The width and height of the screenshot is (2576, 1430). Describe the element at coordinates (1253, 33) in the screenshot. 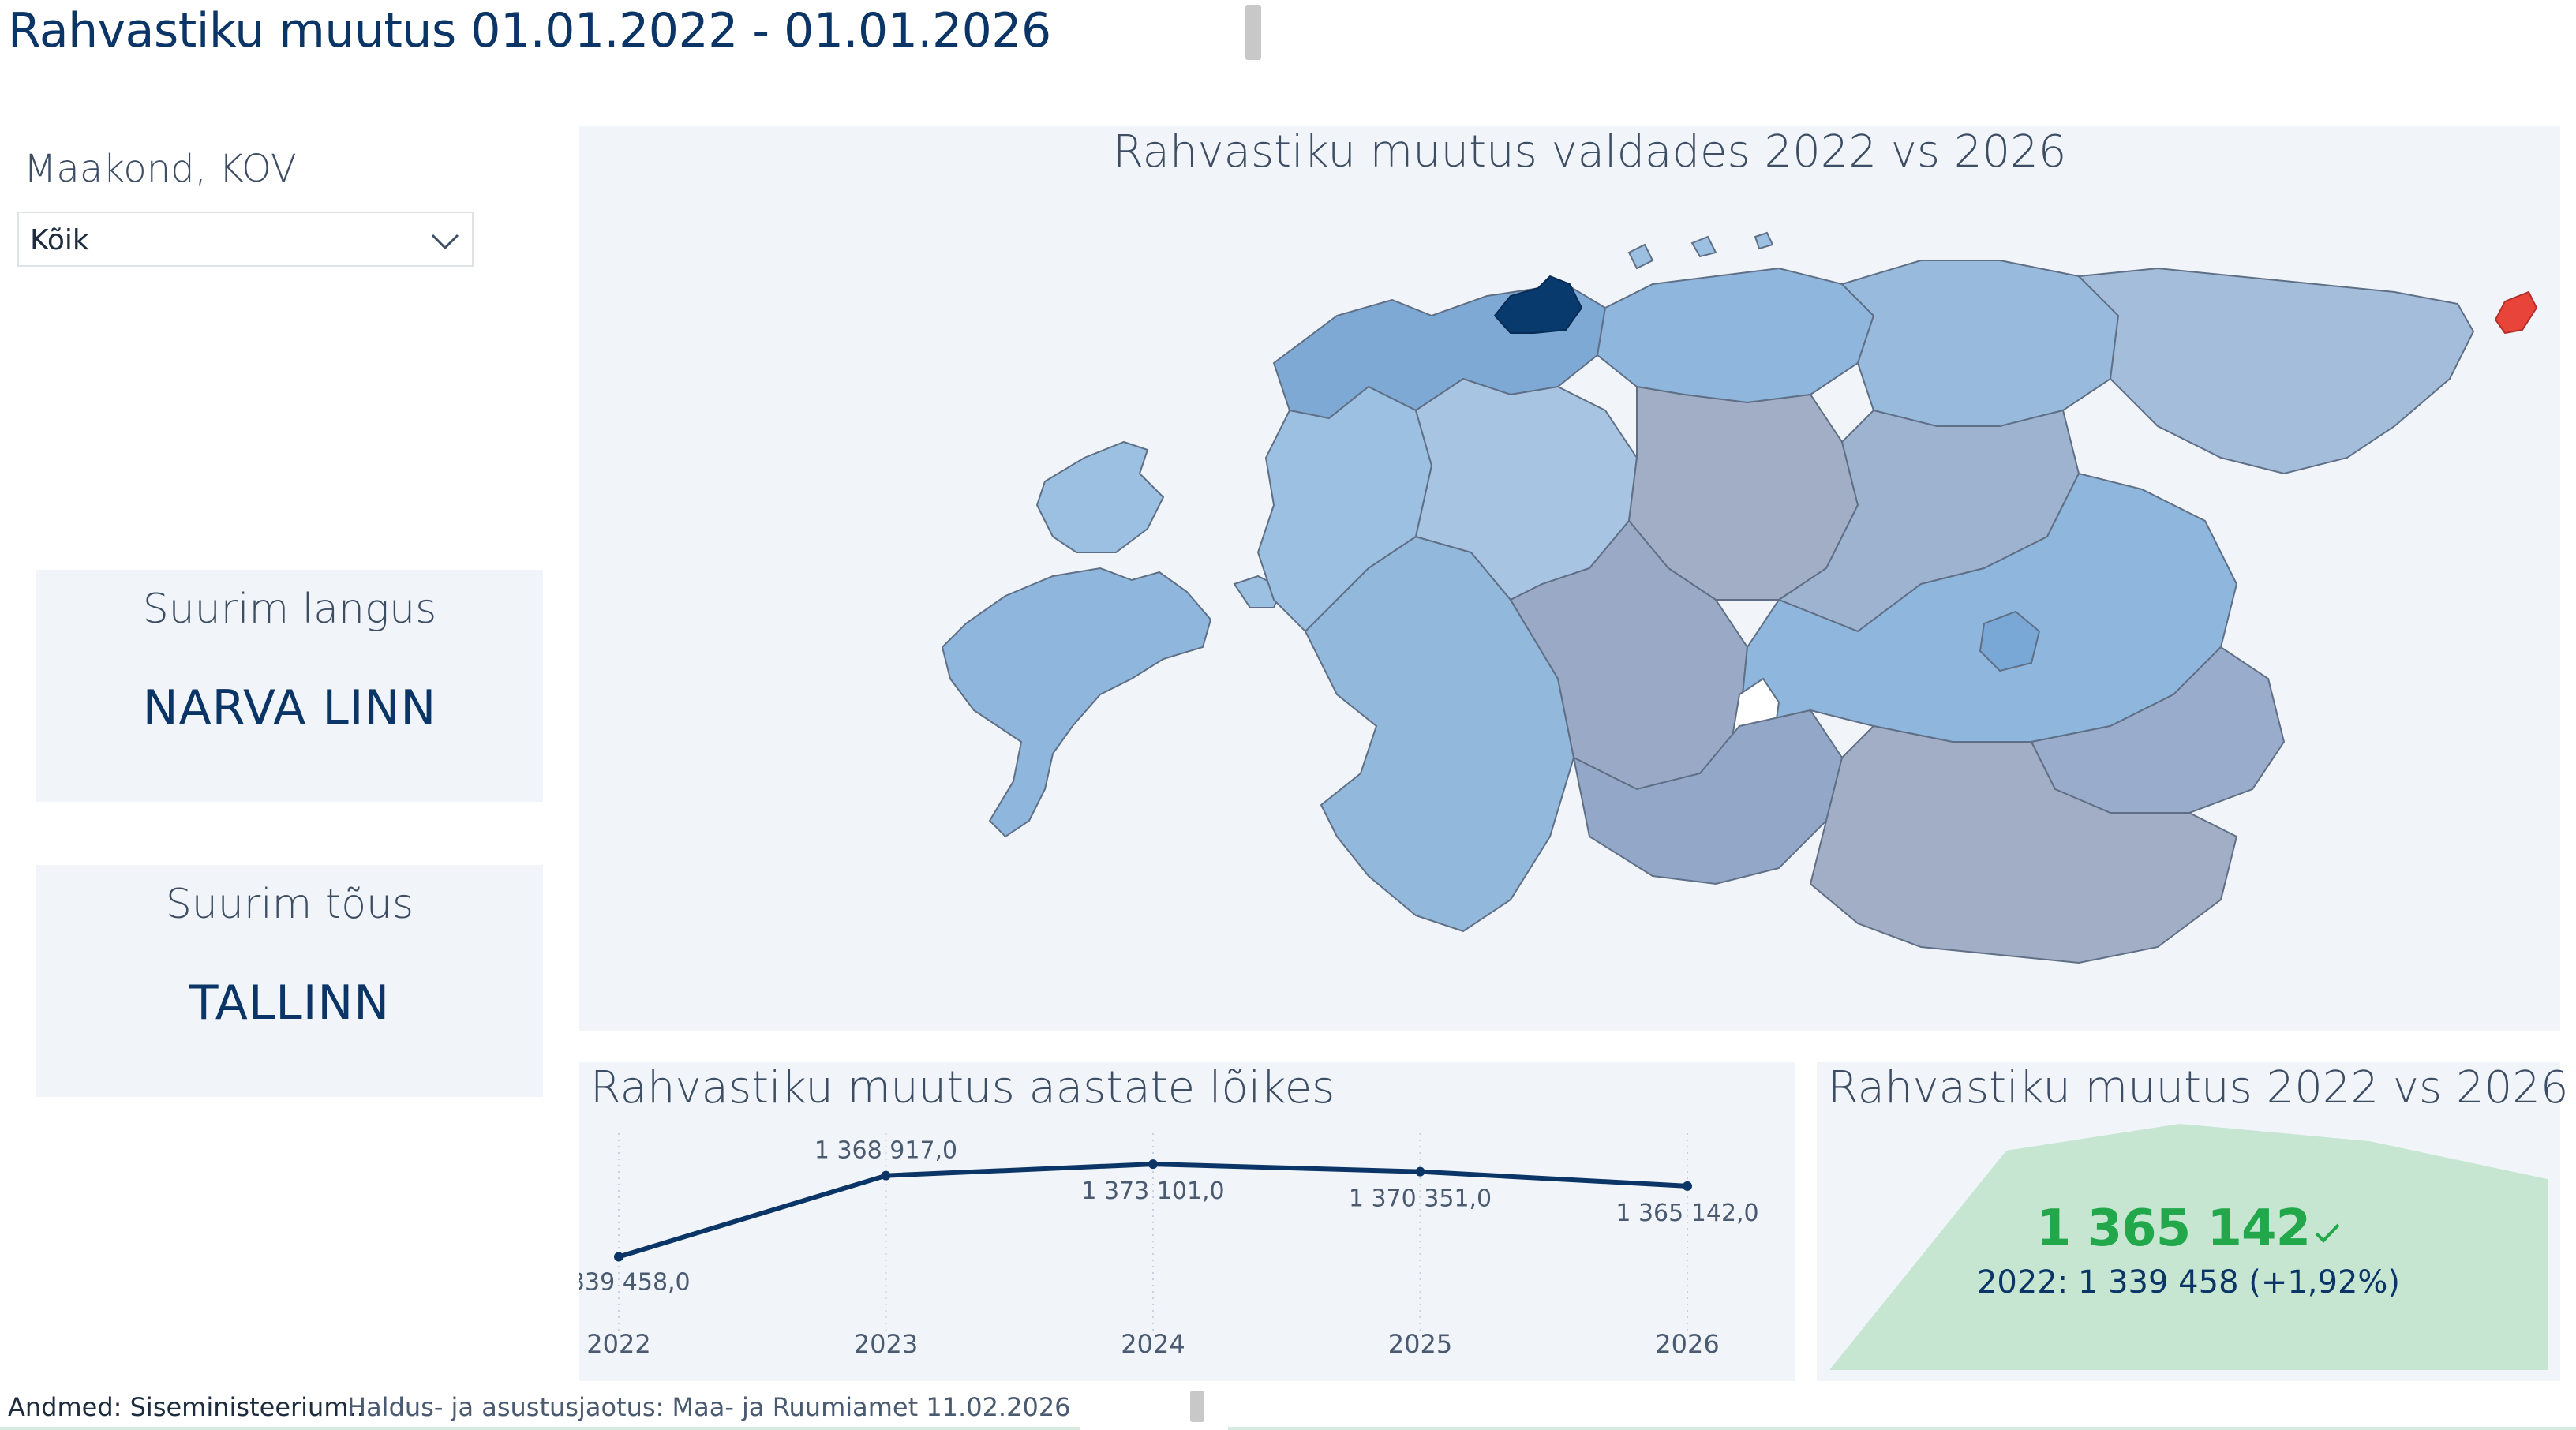

I see `drag-handle` at that location.